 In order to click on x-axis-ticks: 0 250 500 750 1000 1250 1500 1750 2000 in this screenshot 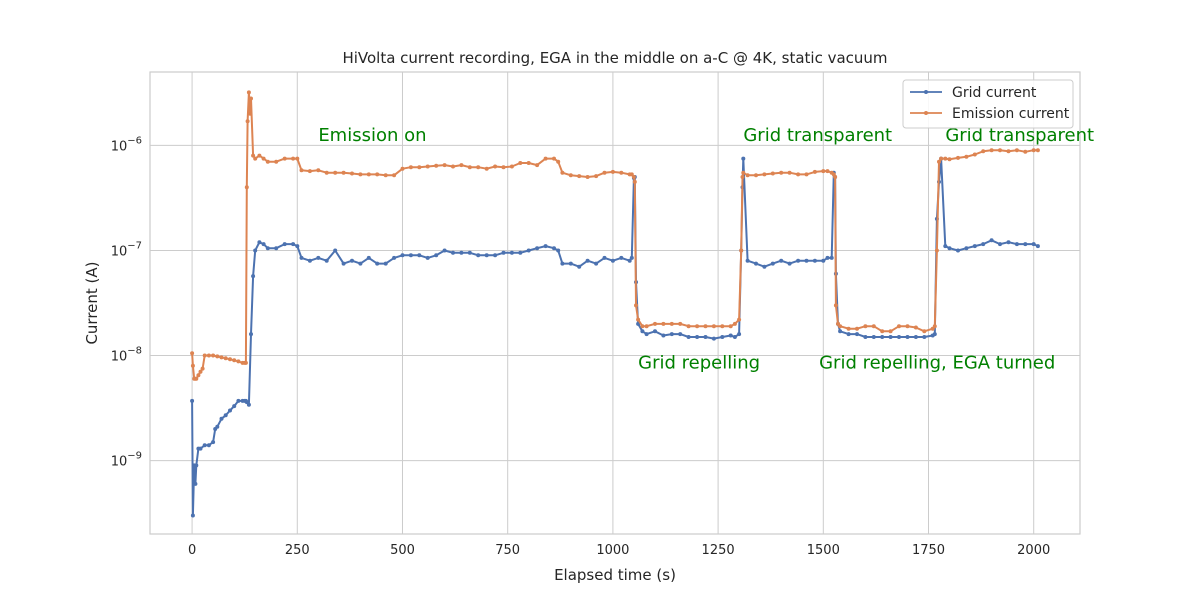, I will do `click(619, 550)`.